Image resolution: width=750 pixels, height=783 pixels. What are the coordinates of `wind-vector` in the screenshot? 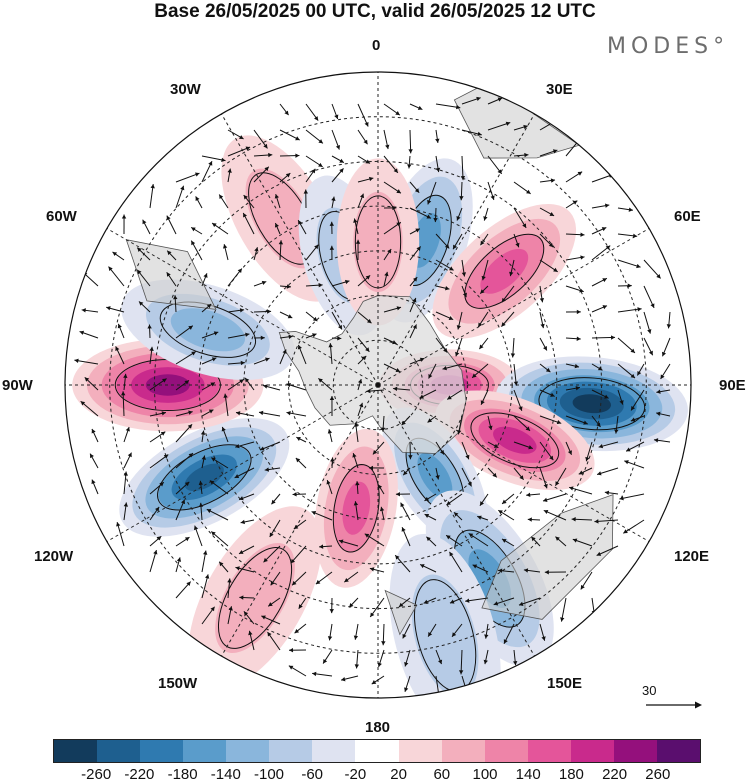 It's located at (123, 404).